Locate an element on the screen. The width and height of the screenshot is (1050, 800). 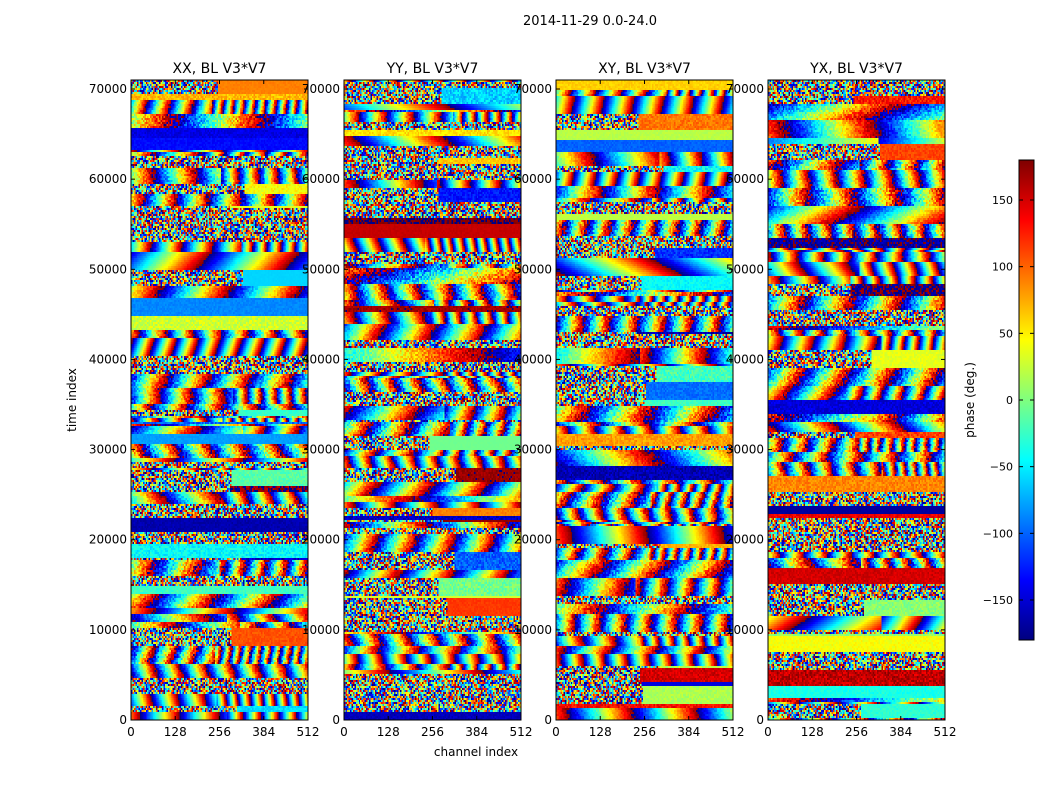
panel-title: YY, BL V3*V7 is located at coordinates (432, 69).